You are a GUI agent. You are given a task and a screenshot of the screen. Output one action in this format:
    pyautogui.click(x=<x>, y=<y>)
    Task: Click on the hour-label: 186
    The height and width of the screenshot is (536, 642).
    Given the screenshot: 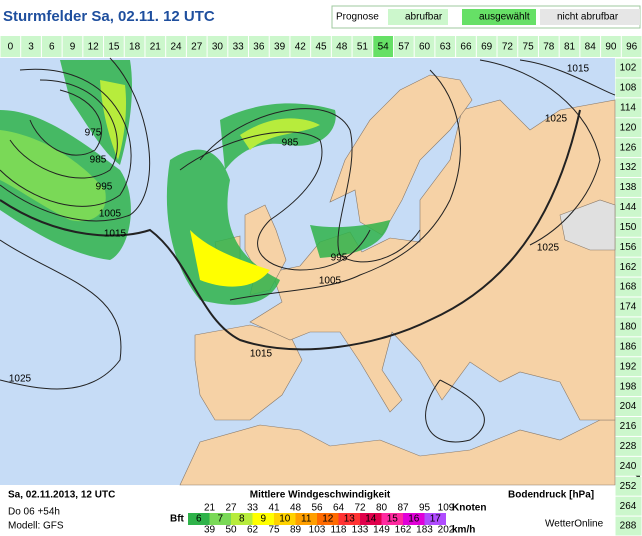 What is the action you would take?
    pyautogui.click(x=628, y=346)
    